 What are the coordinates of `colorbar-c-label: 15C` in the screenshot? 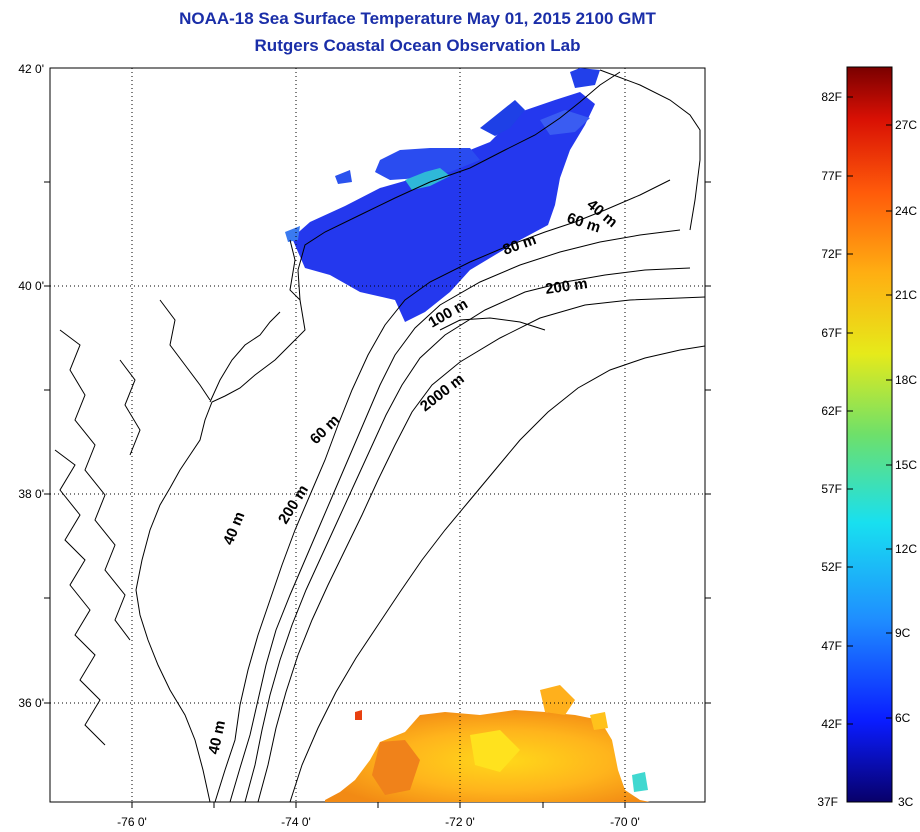 It's located at (906, 465).